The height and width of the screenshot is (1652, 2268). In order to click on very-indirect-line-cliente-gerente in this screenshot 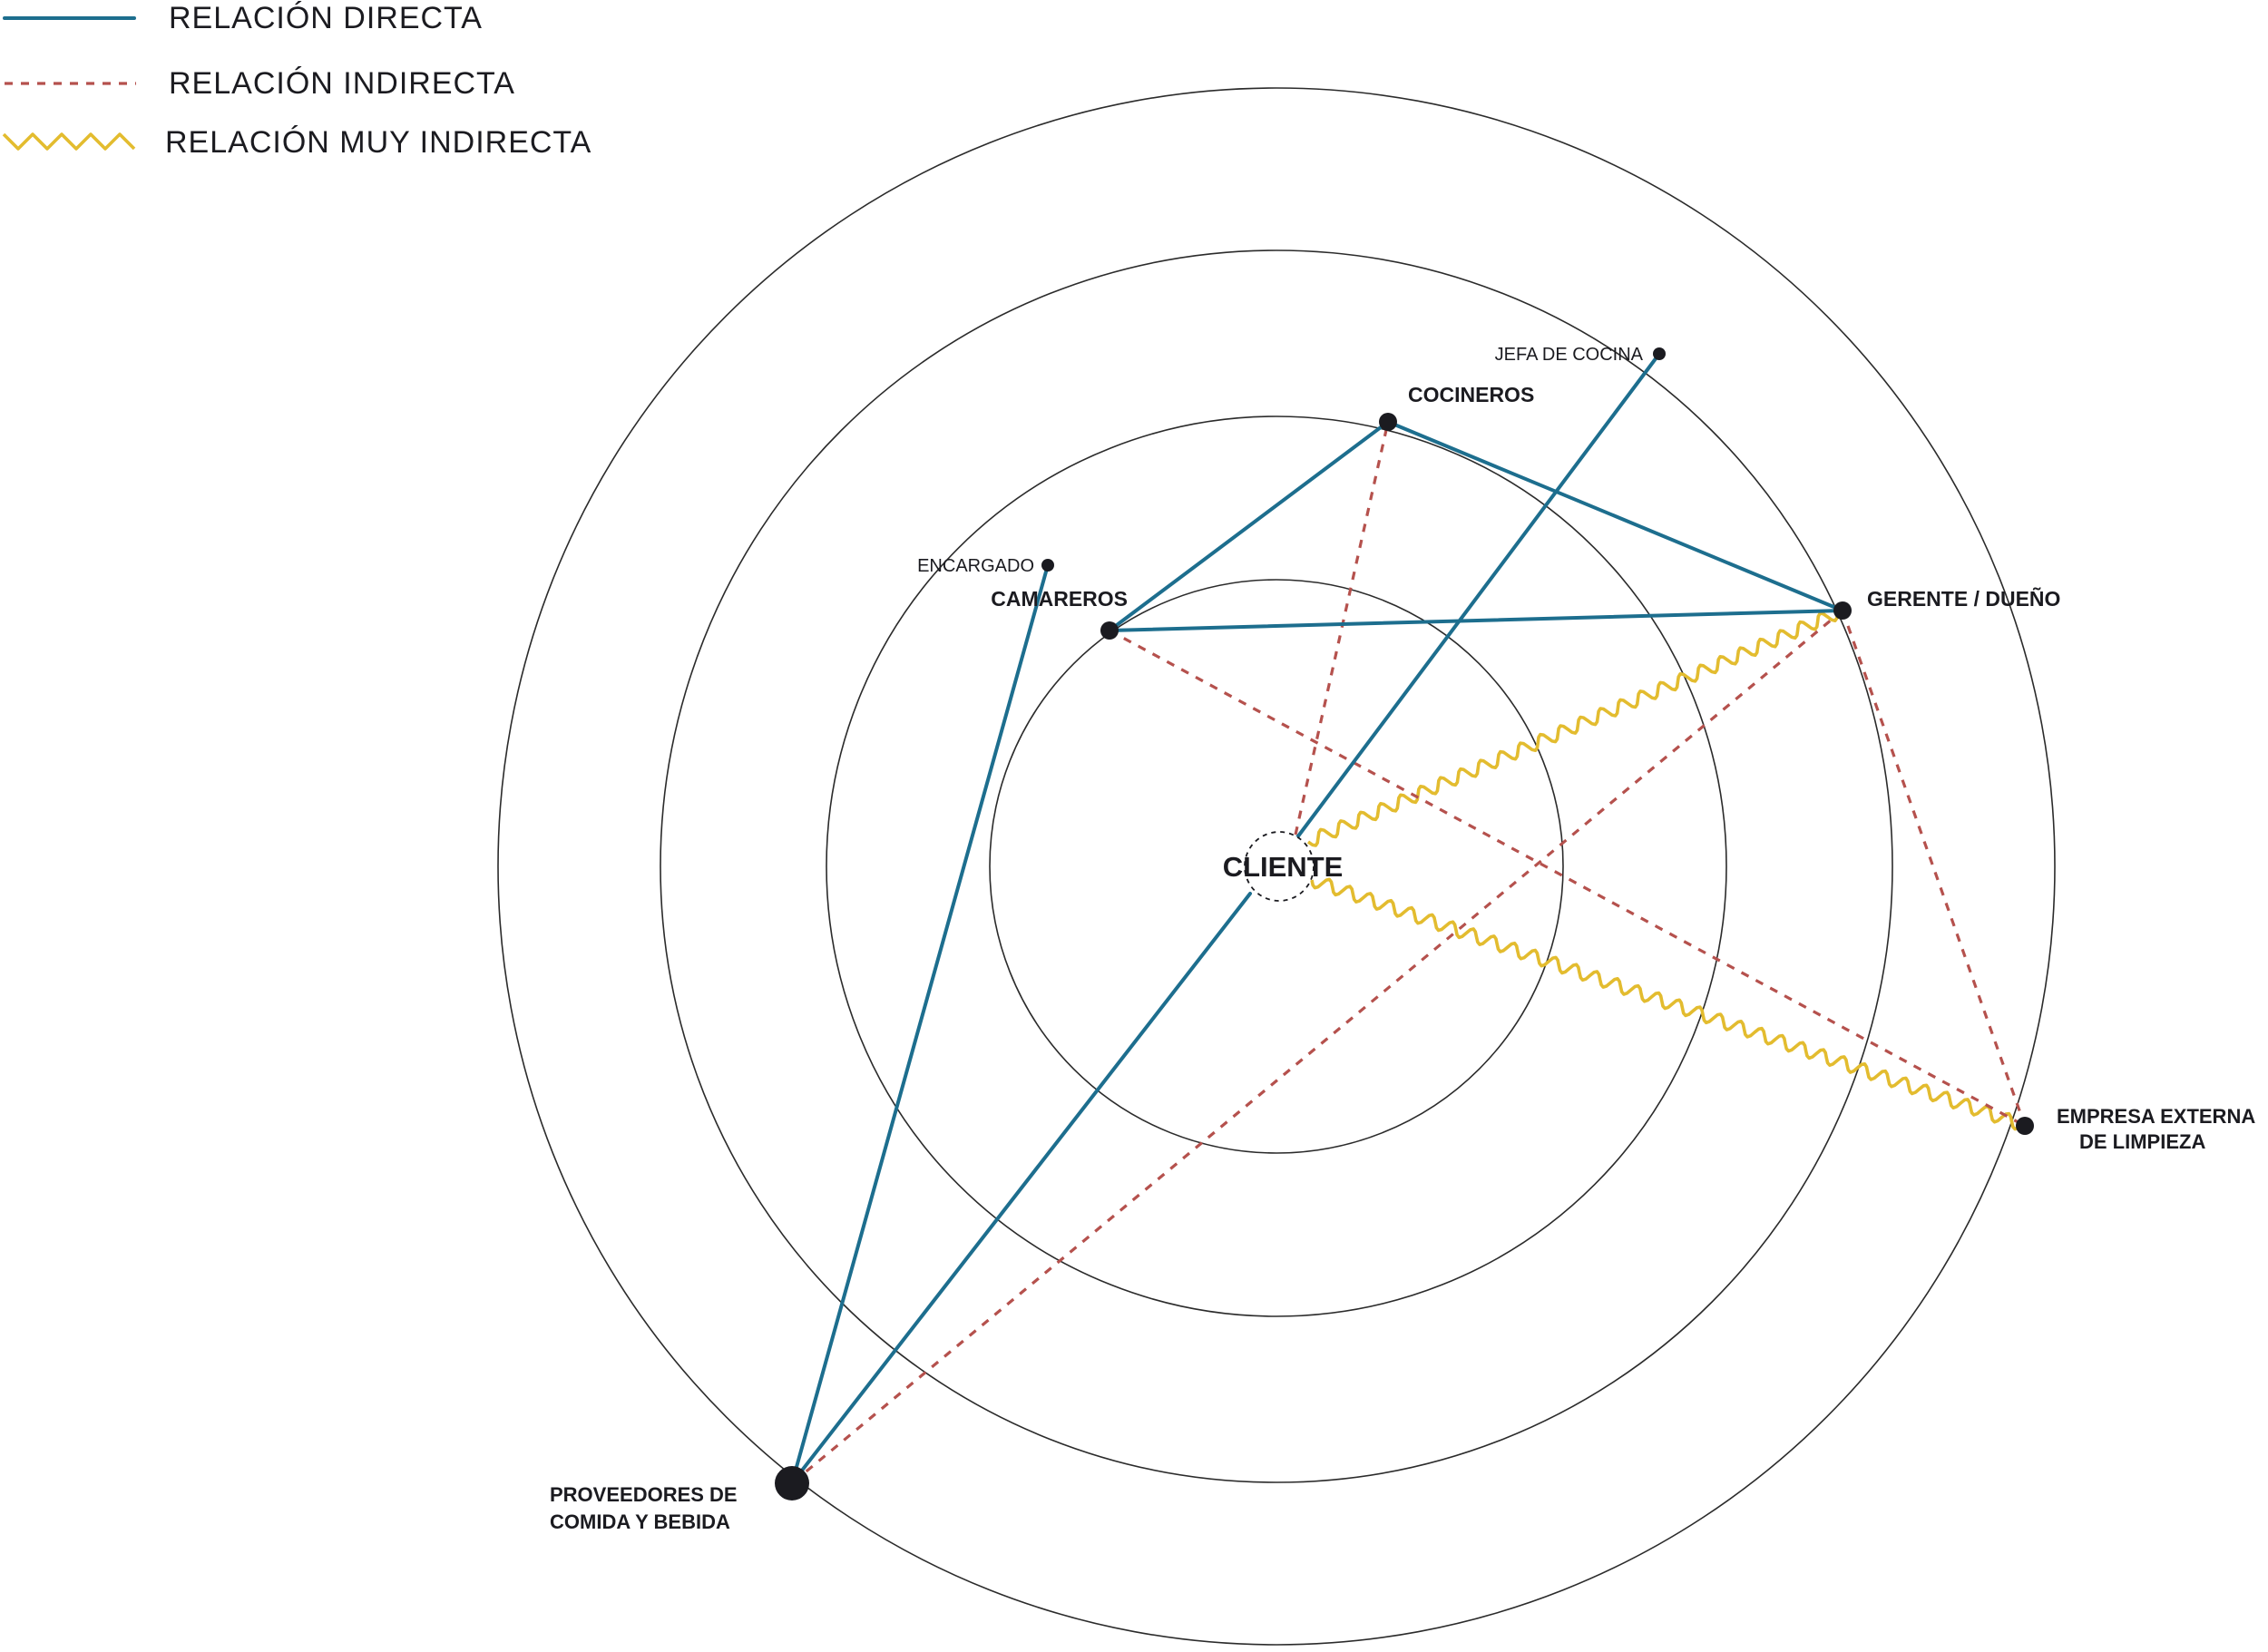, I will do `click(1574, 725)`.